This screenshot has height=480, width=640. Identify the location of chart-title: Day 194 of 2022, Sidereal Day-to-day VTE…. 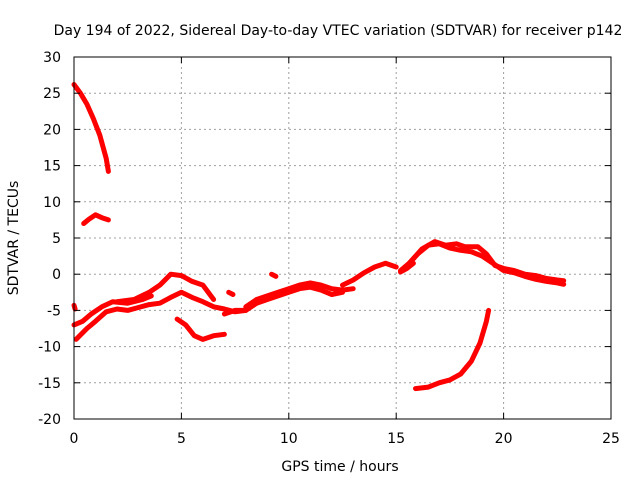
(338, 31).